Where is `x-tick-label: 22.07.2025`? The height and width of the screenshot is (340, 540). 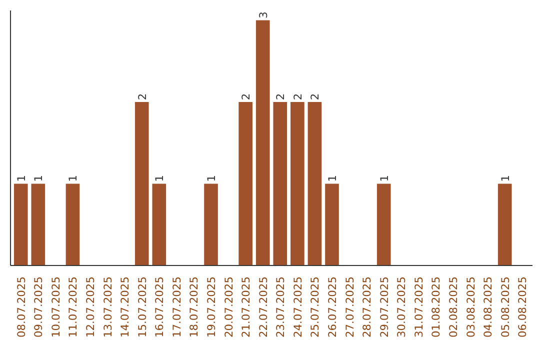
x-tick-label: 22.07.2025 is located at coordinates (263, 307).